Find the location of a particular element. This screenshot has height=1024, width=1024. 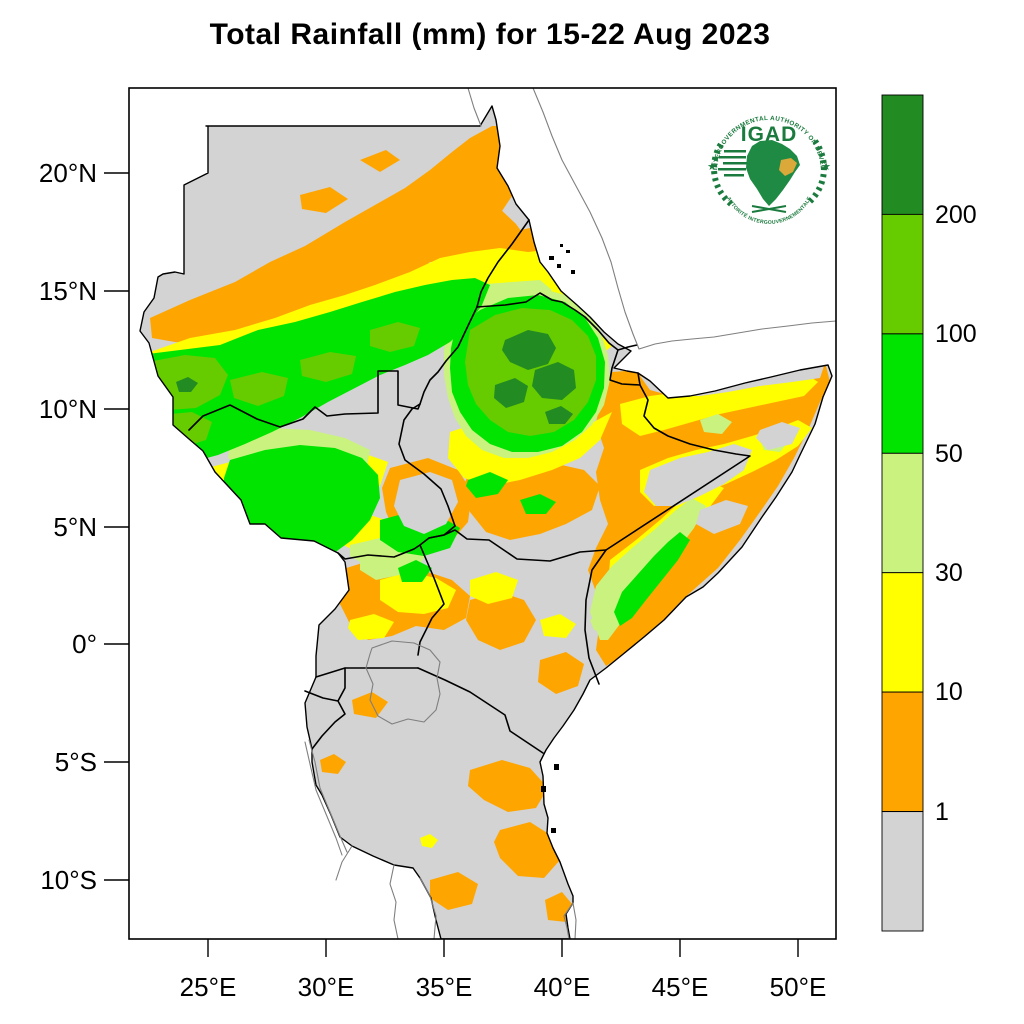

logo-wreath-left is located at coordinates (722, 173).